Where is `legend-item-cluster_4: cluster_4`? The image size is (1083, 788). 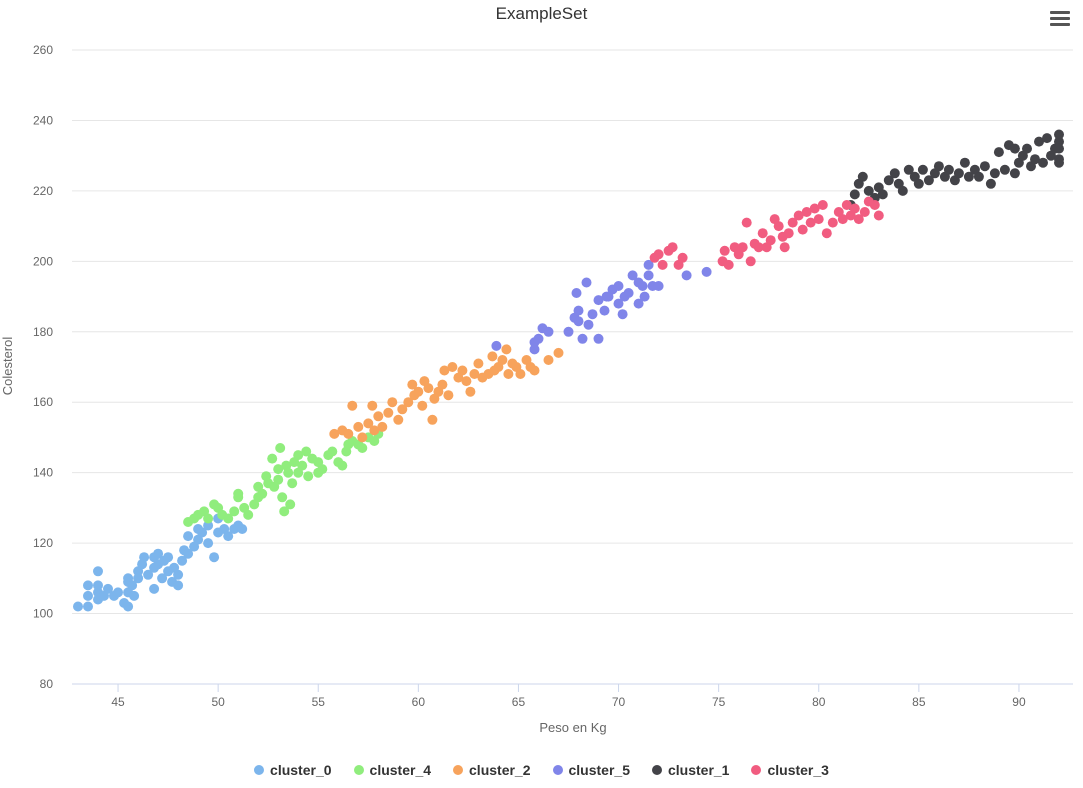
legend-item-cluster_4: cluster_4 is located at coordinates (392, 770).